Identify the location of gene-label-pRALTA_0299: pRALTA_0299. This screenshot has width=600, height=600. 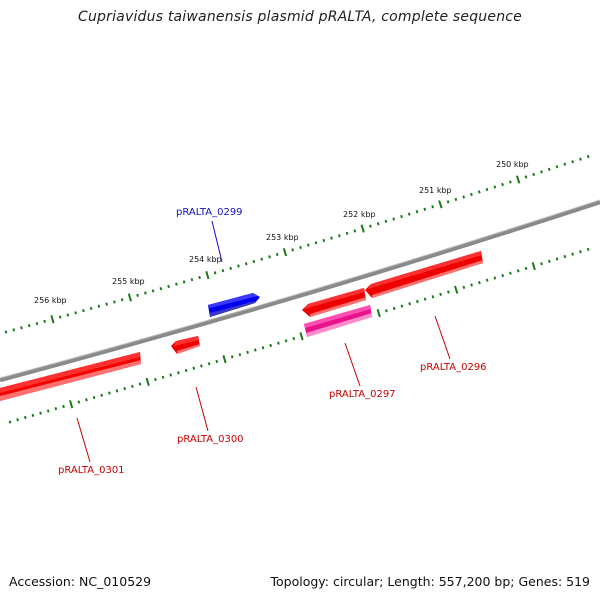
(209, 212).